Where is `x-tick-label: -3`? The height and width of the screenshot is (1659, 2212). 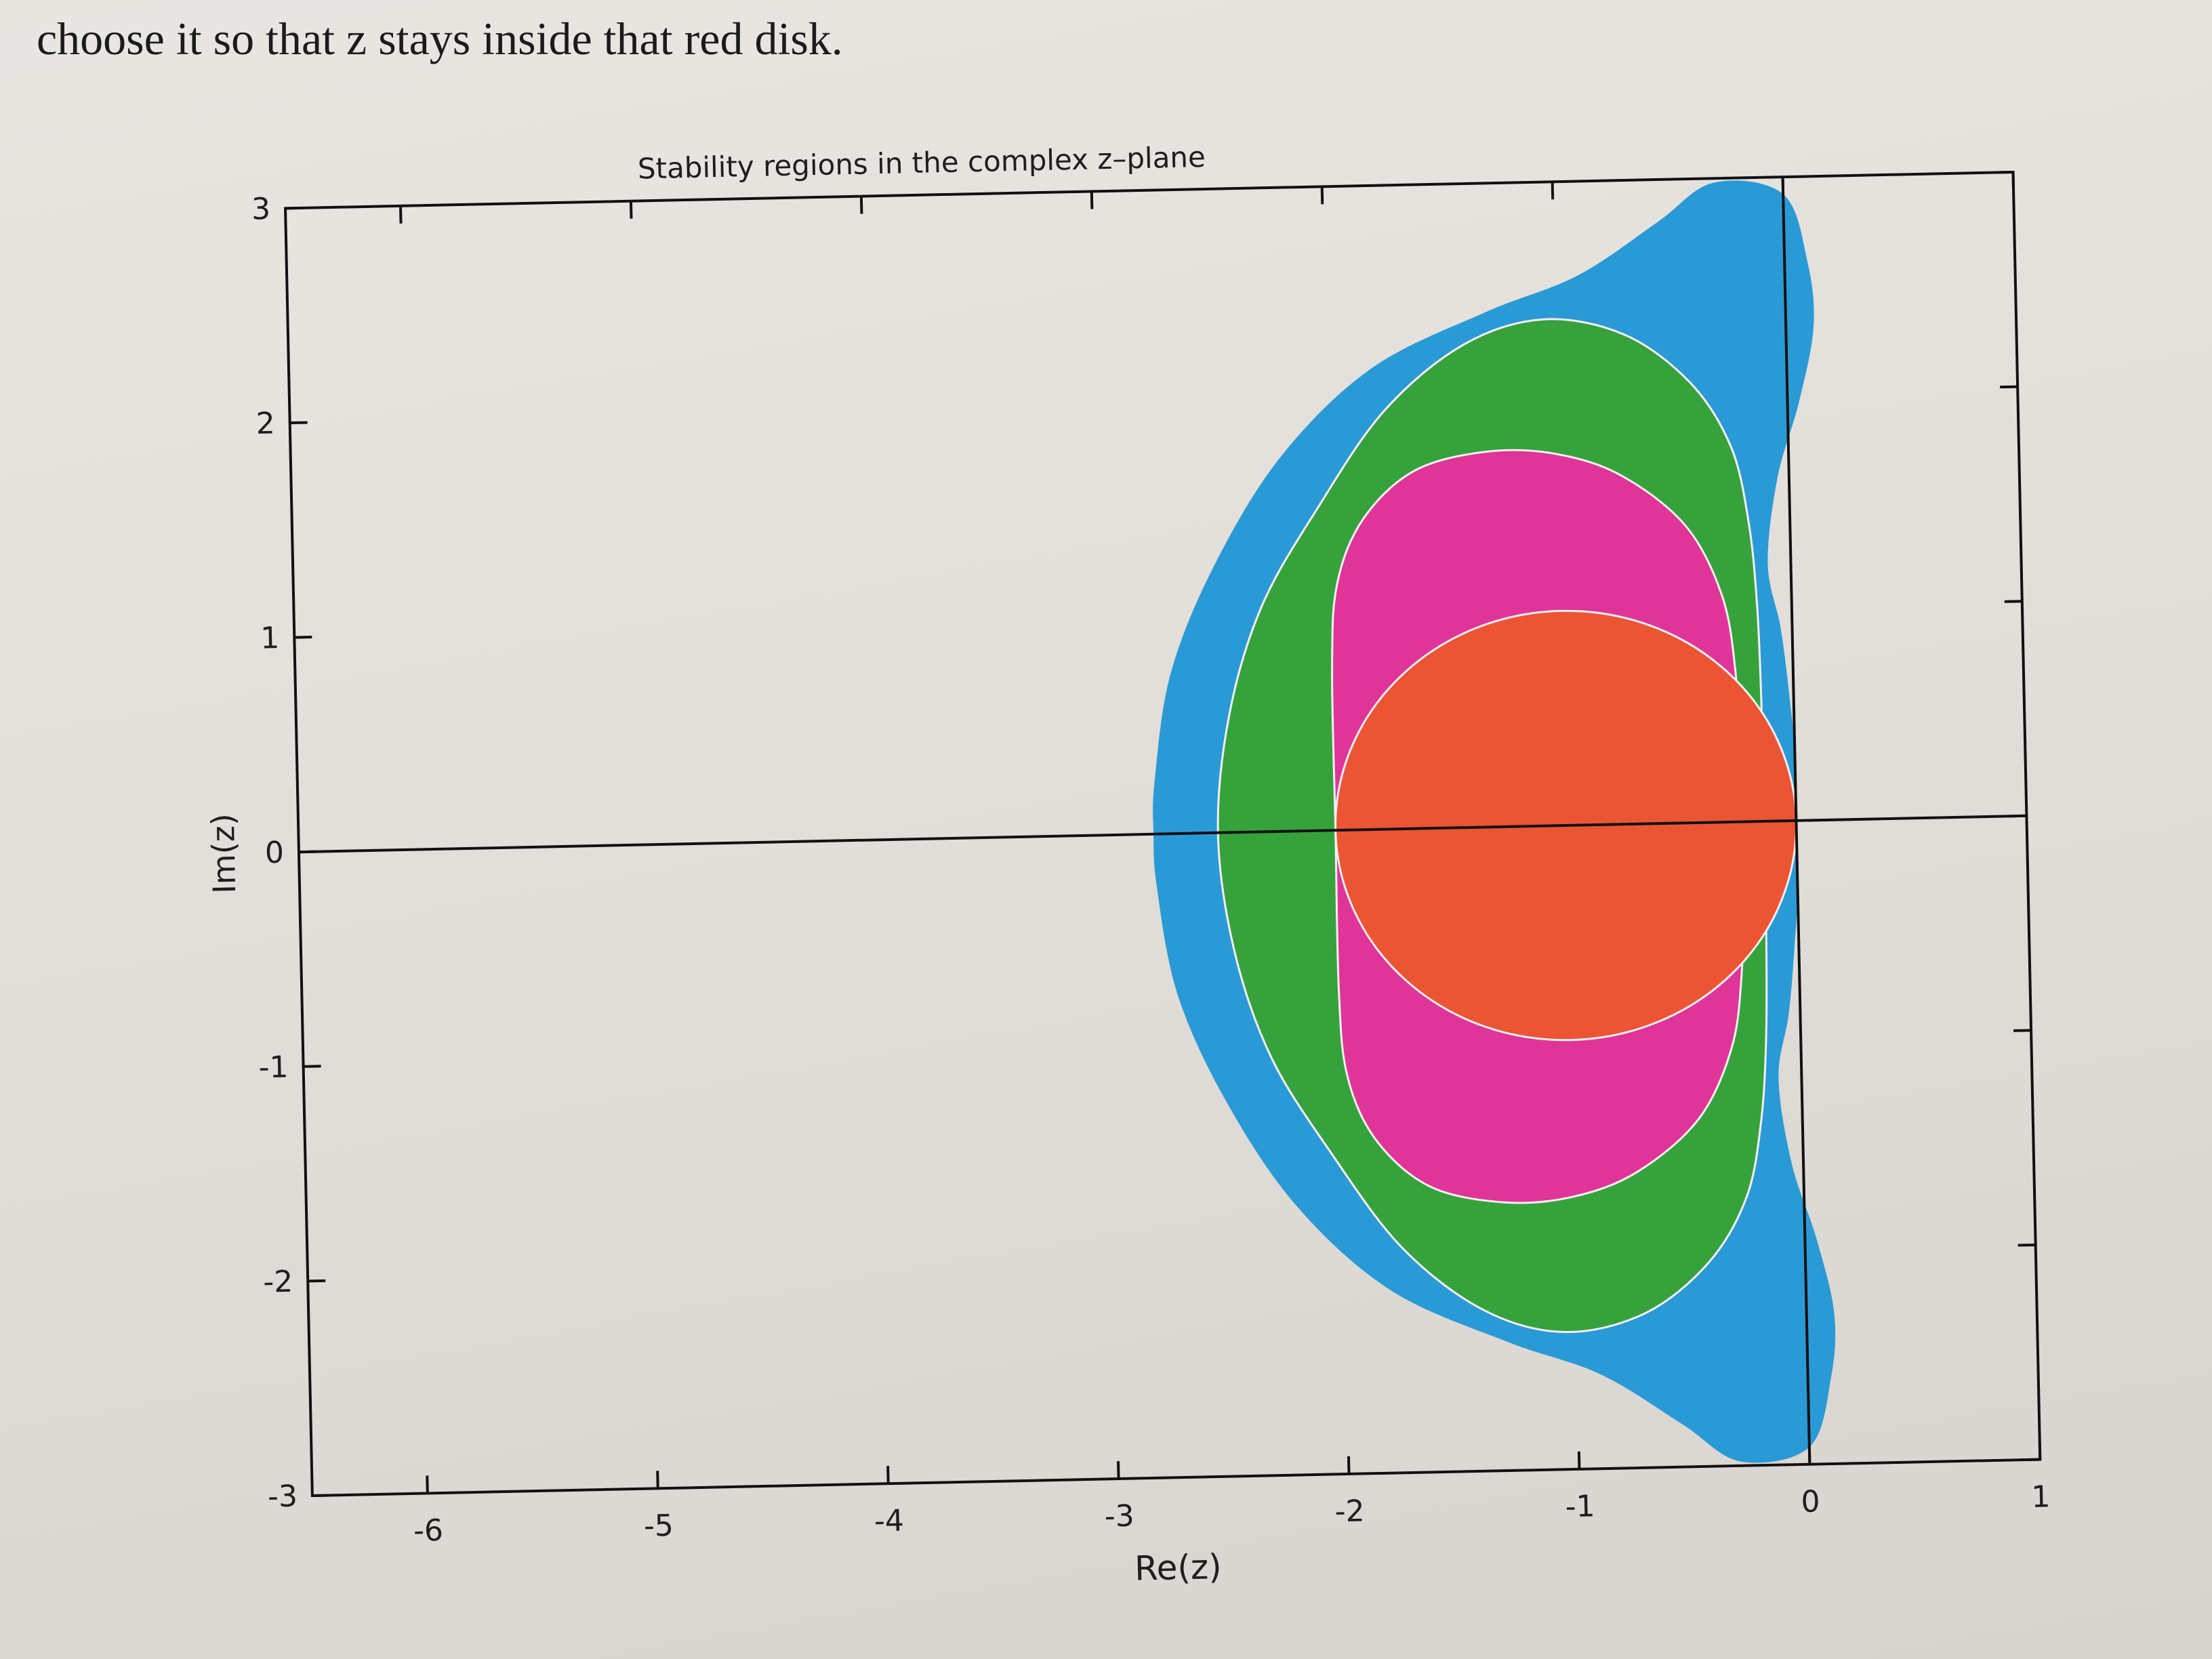 x-tick-label: -3 is located at coordinates (1119, 1516).